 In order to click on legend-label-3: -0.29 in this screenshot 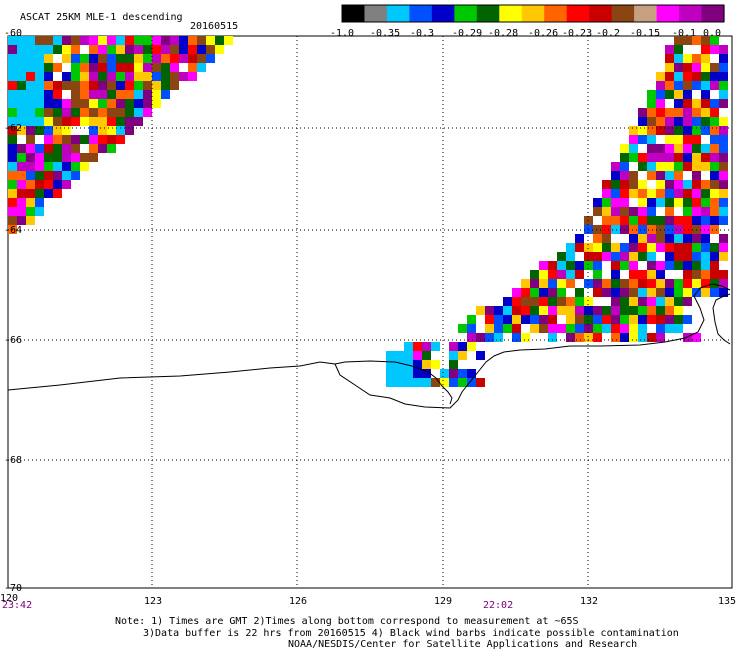, I will do `click(467, 33)`.